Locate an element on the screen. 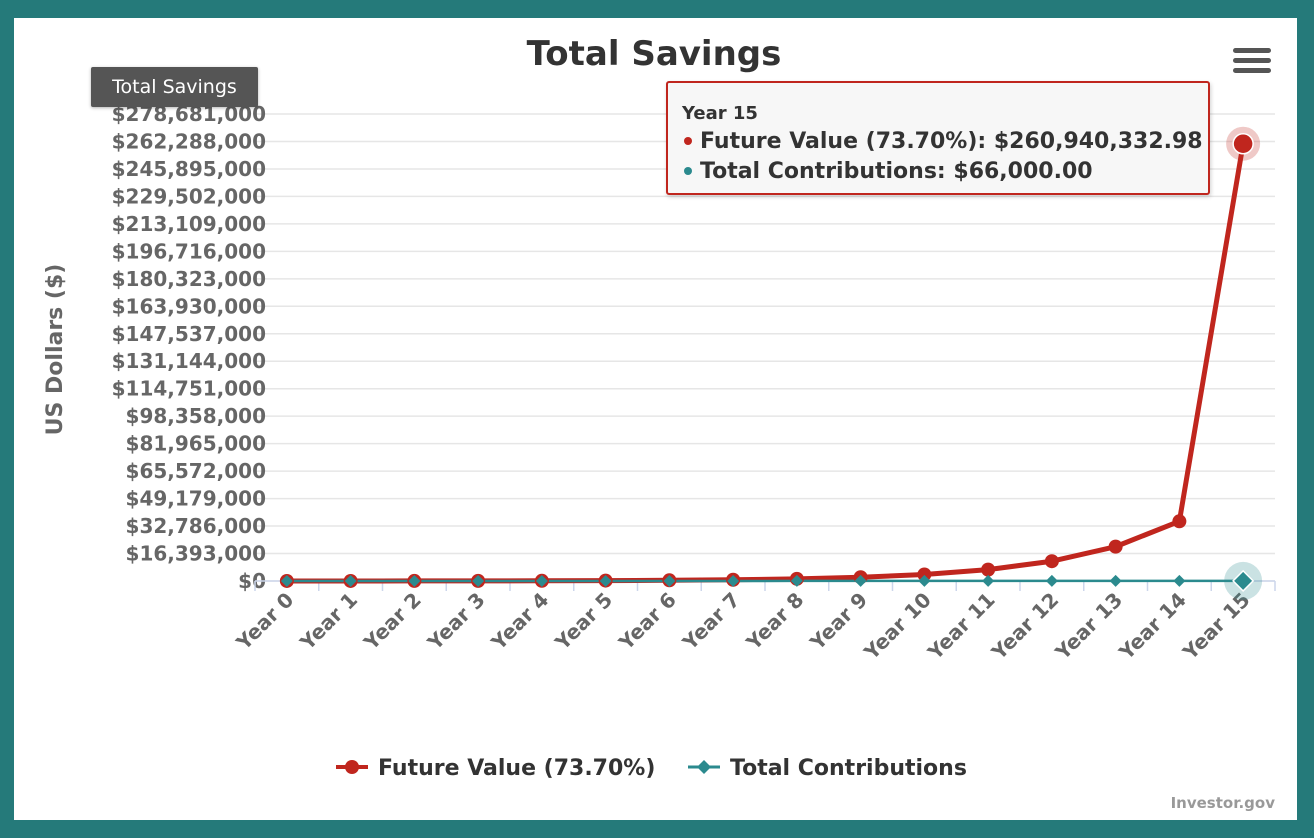  x-tick-label: Year 13 is located at coordinates (1088, 626).